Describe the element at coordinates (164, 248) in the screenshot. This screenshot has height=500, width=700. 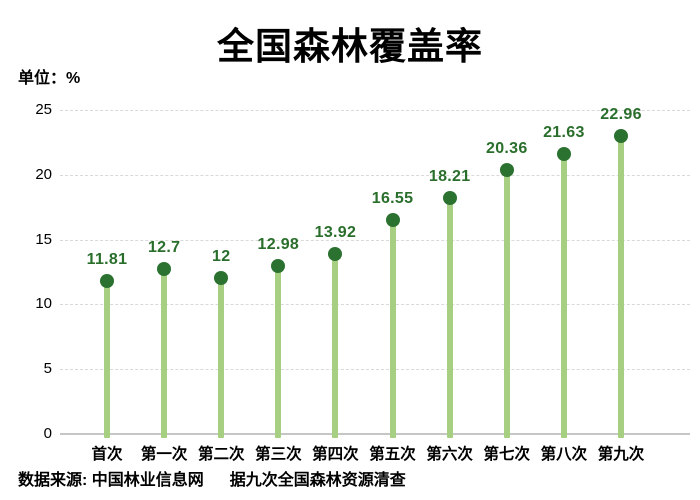
I see `value-label-第一次: 12.7` at that location.